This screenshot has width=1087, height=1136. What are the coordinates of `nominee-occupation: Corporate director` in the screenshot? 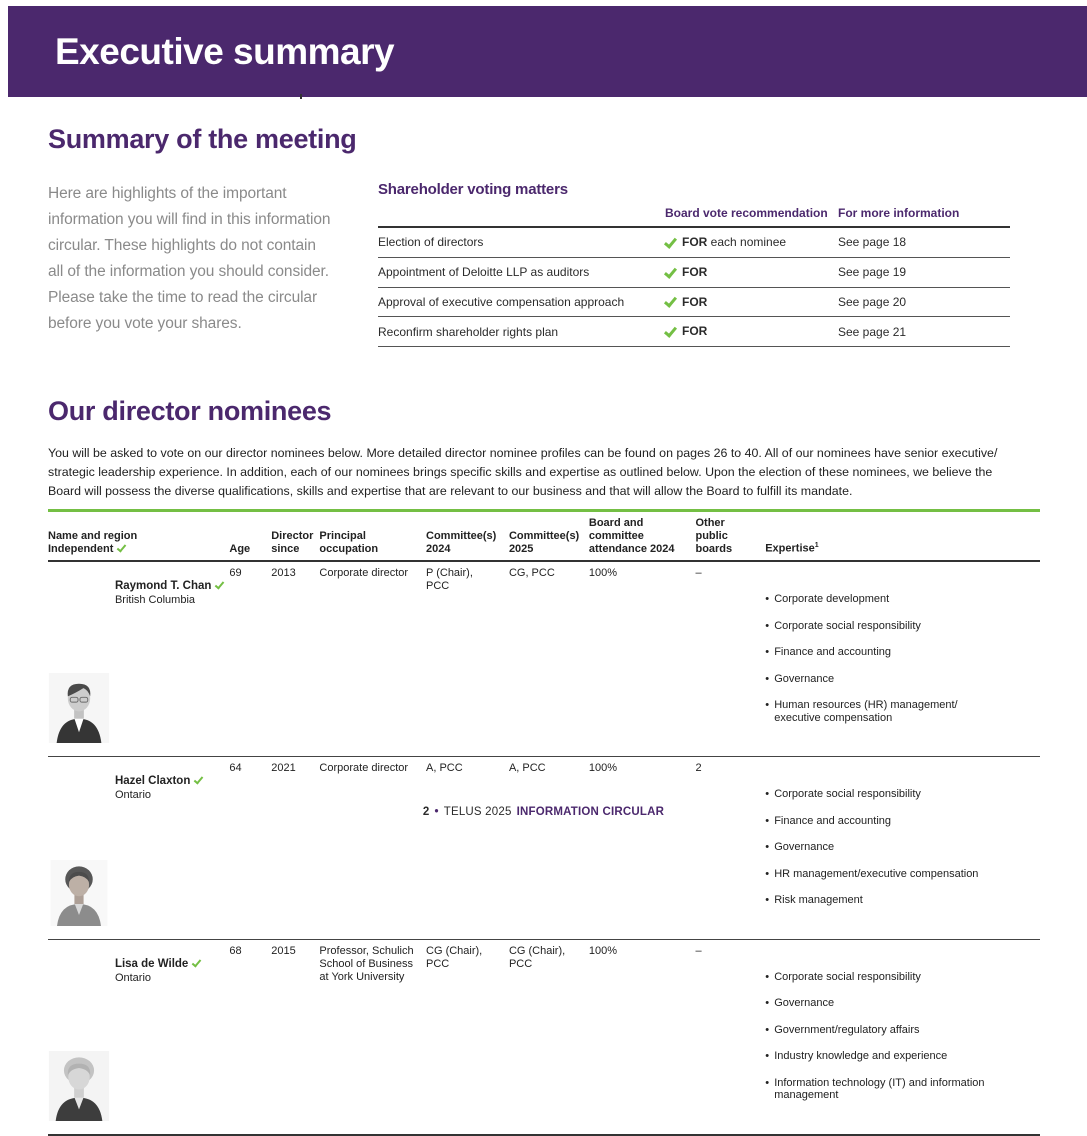 It's located at (373, 848).